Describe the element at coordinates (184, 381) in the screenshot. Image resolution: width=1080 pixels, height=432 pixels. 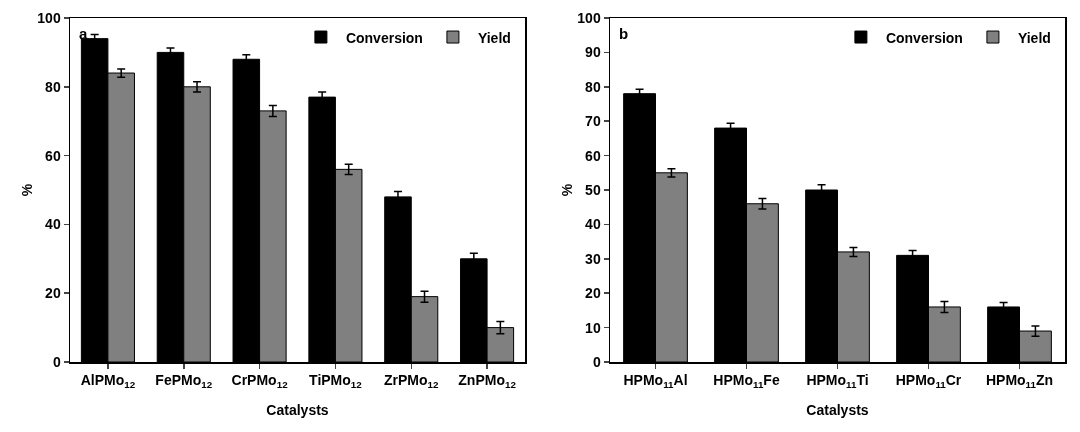
I see `x-tick-label: FePMo$_{12}$` at that location.